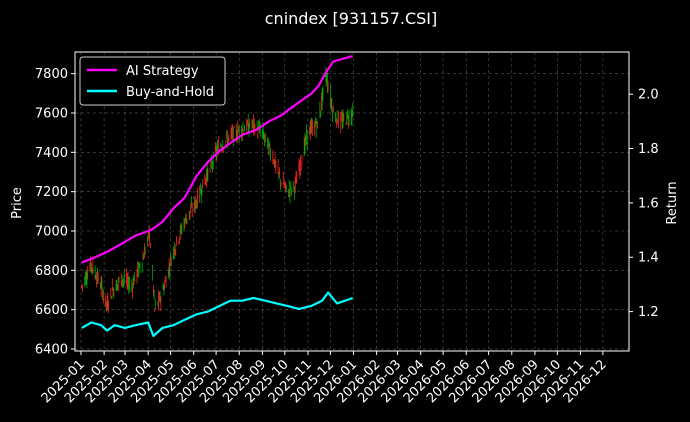 The width and height of the screenshot is (690, 422). Describe the element at coordinates (648, 258) in the screenshot. I see `right-tick-label: 1.4` at that location.